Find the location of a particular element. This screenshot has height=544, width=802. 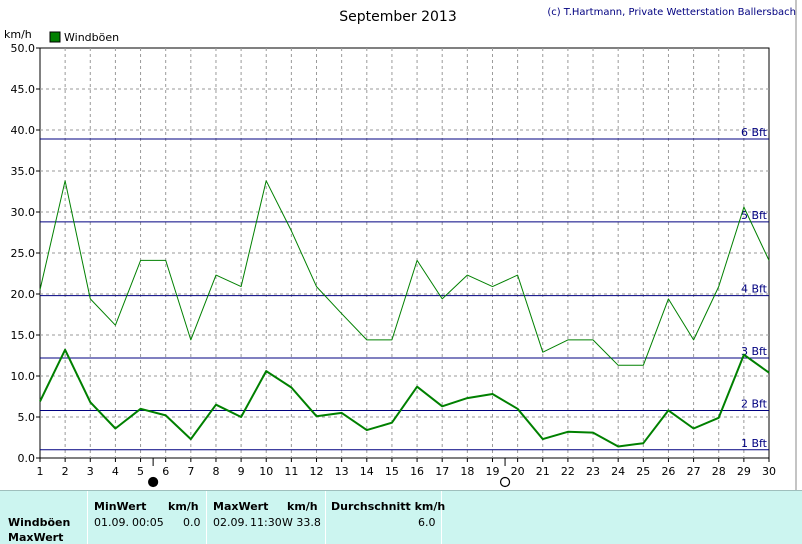

min-unit: km/h is located at coordinates (183, 506).